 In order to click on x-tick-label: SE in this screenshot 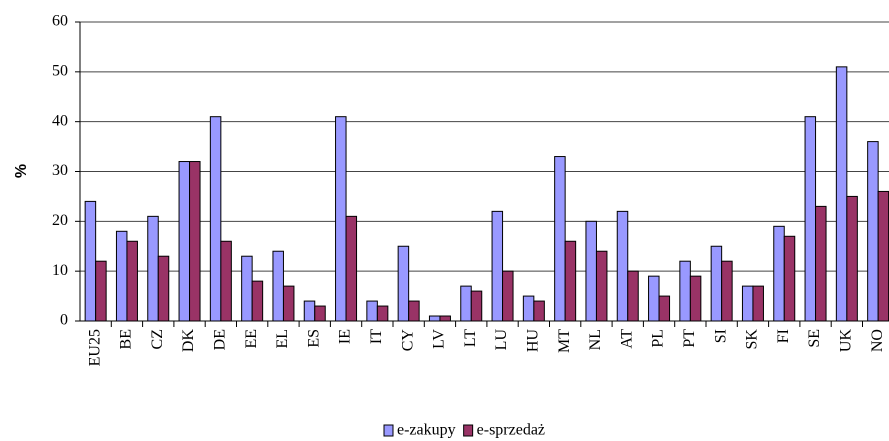, I will do `click(814, 338)`.